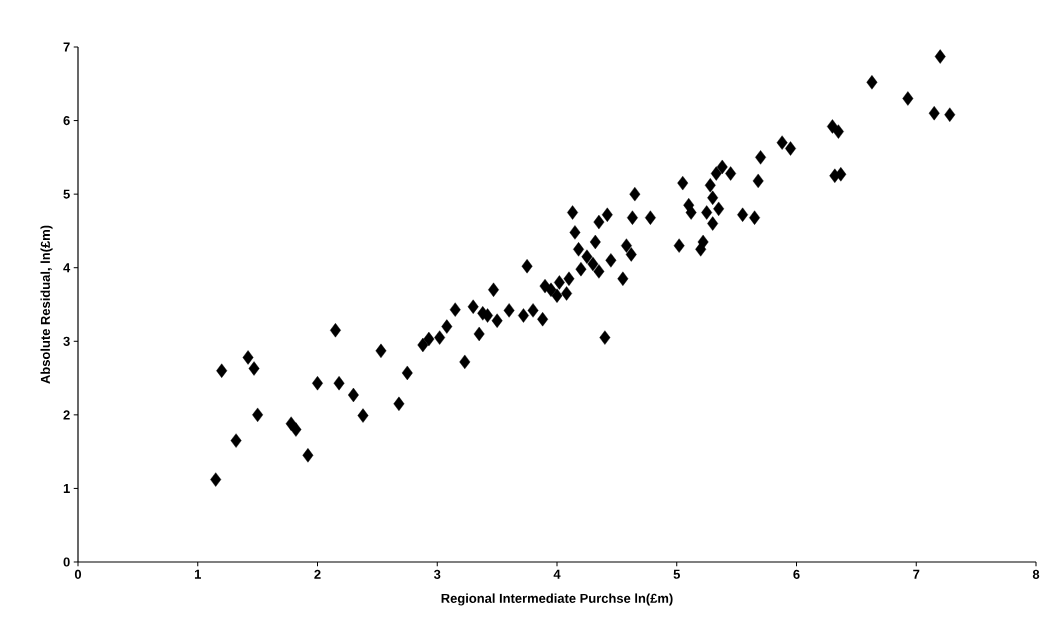  I want to click on x-tick-label: 3, so click(437, 574).